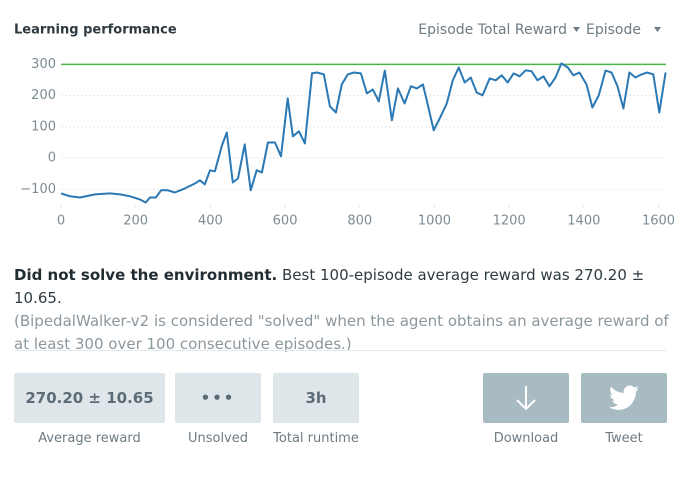 This screenshot has width=685, height=483. I want to click on tweet-button, so click(624, 398).